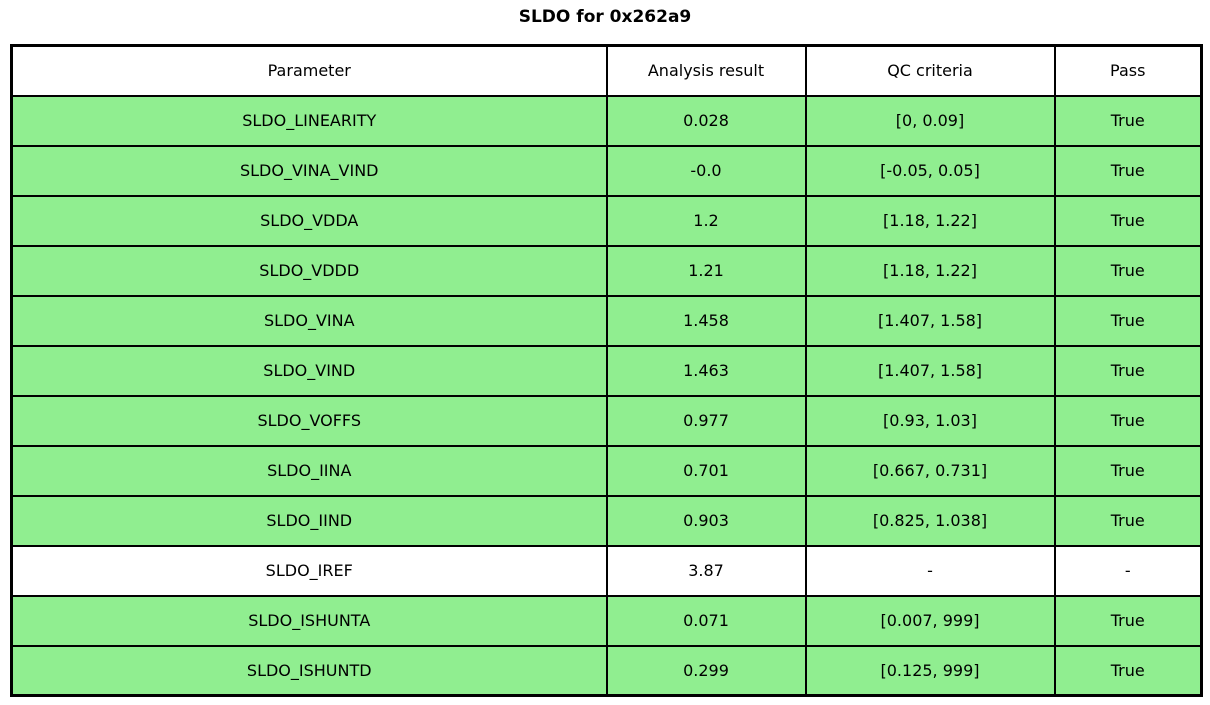  Describe the element at coordinates (309, 670) in the screenshot. I see `cell-parameter: SLDO_ISHUNTD` at that location.